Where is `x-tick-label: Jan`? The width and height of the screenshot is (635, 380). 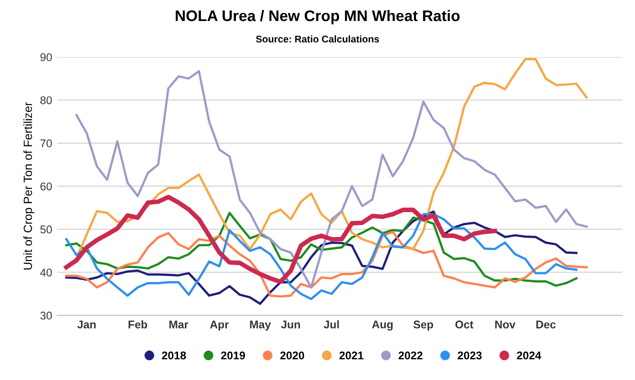
x-tick-label: Jan is located at coordinates (86, 324).